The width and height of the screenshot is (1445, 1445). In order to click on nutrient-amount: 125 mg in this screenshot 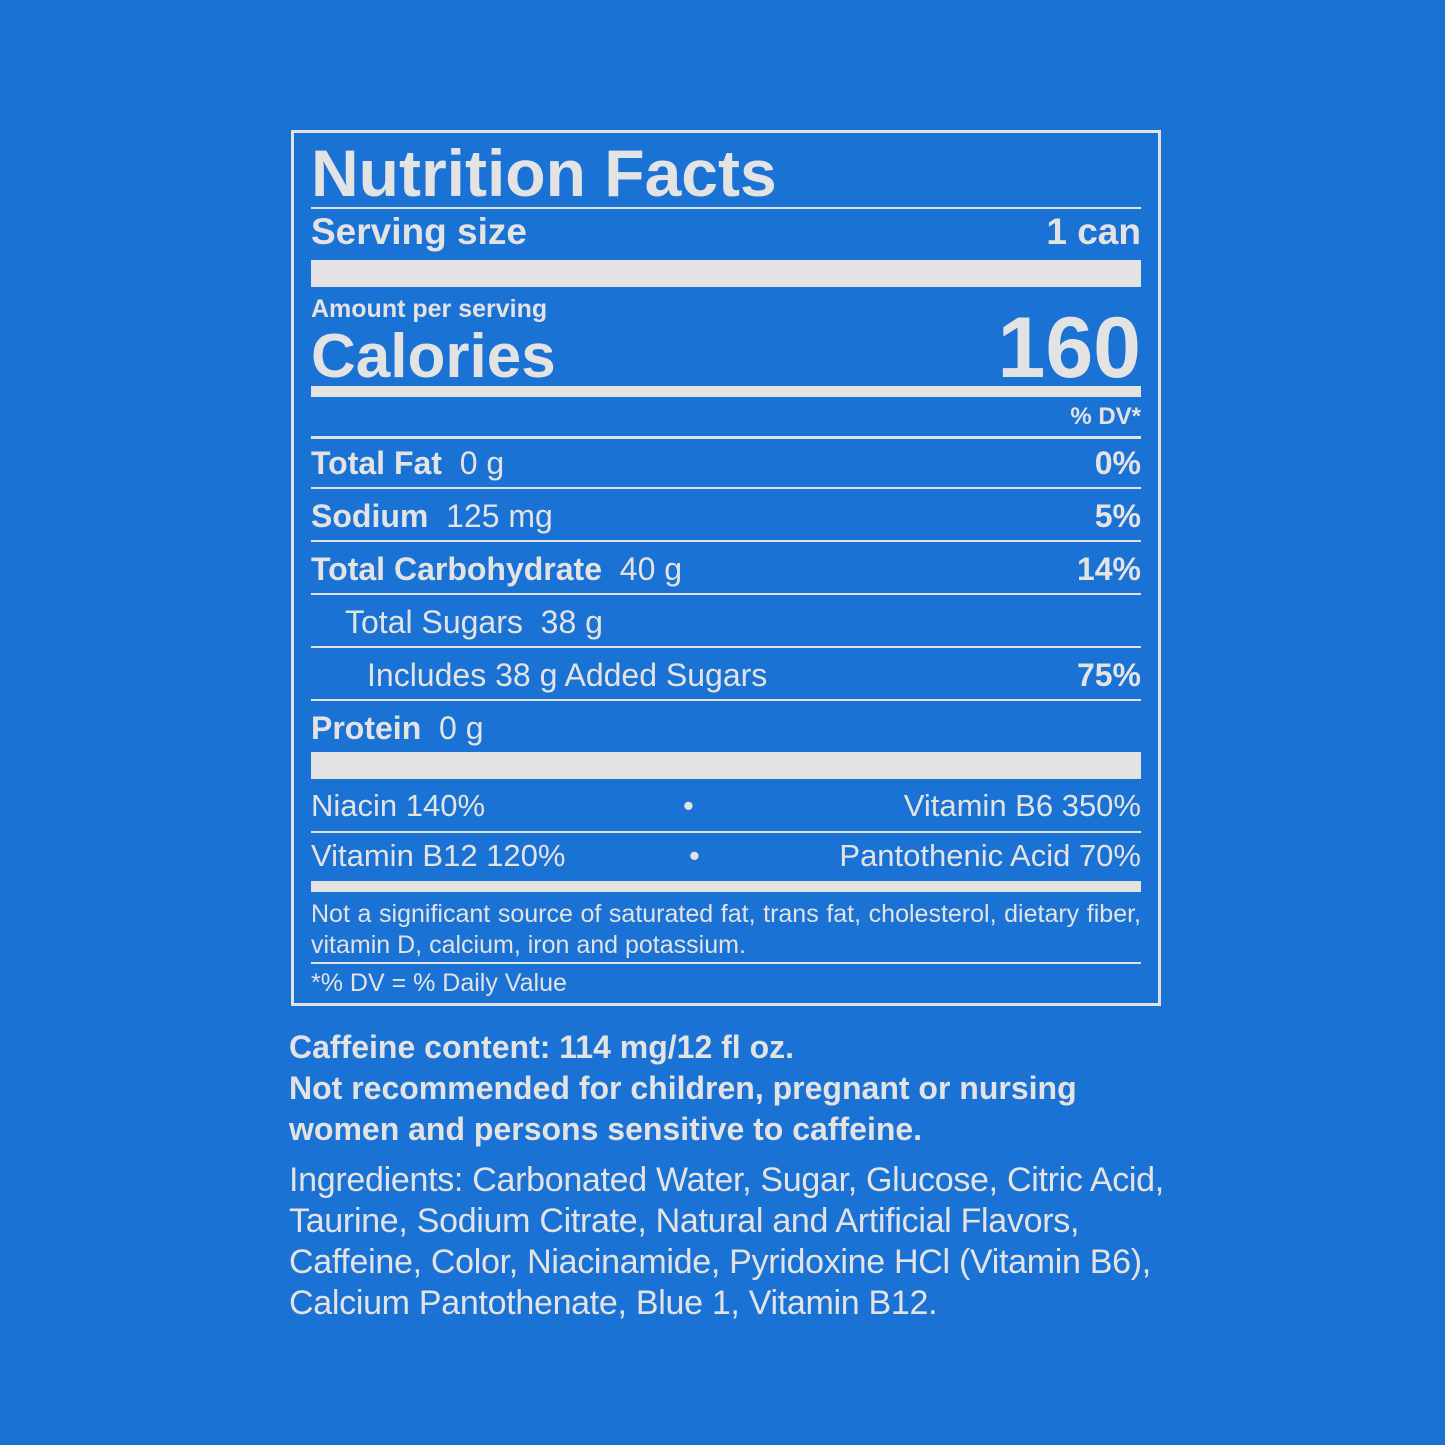, I will do `click(499, 516)`.